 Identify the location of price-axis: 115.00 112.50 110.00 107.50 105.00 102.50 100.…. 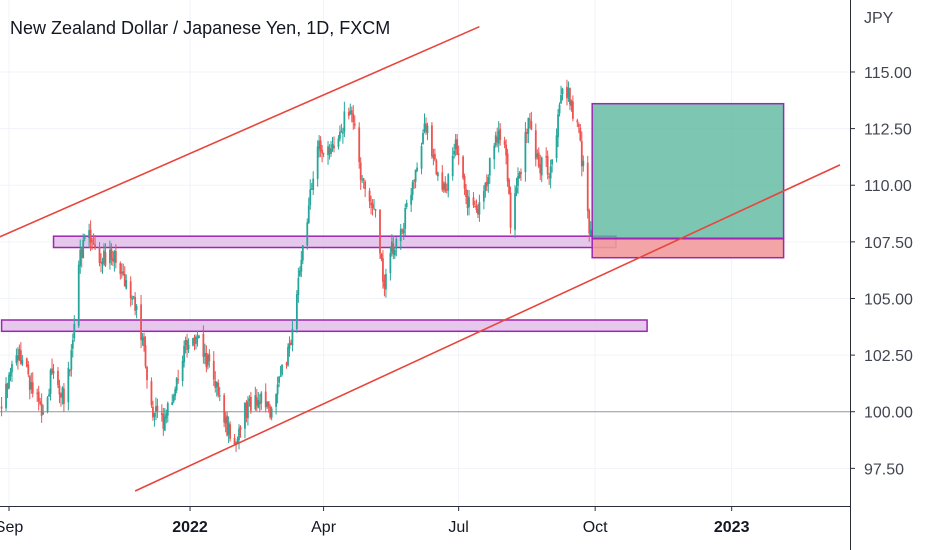
(881, 275).